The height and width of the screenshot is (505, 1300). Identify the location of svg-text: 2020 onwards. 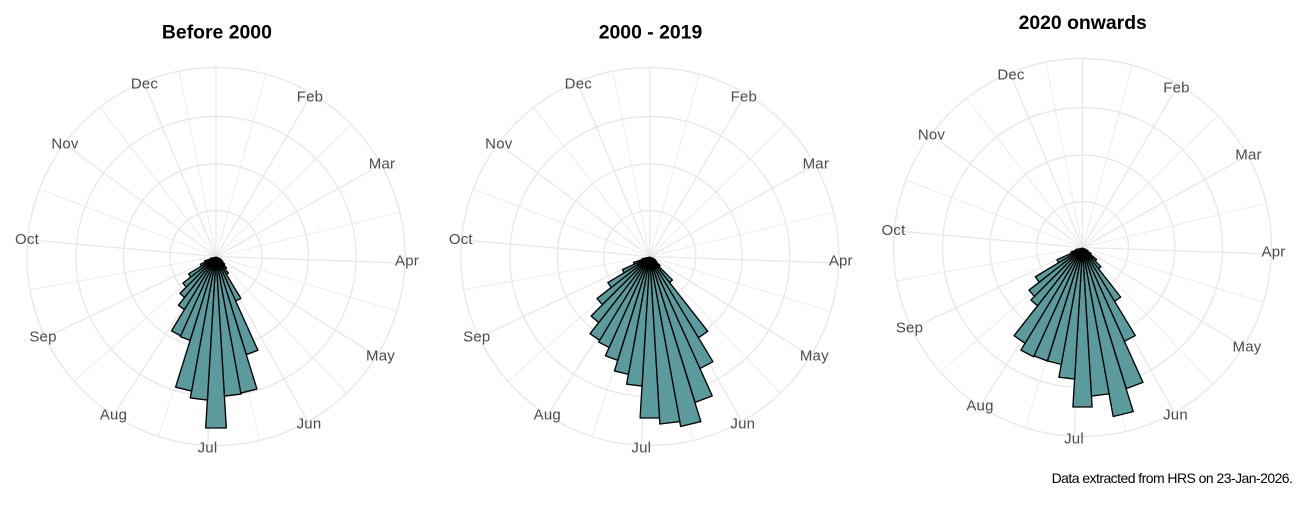
(1083, 23).